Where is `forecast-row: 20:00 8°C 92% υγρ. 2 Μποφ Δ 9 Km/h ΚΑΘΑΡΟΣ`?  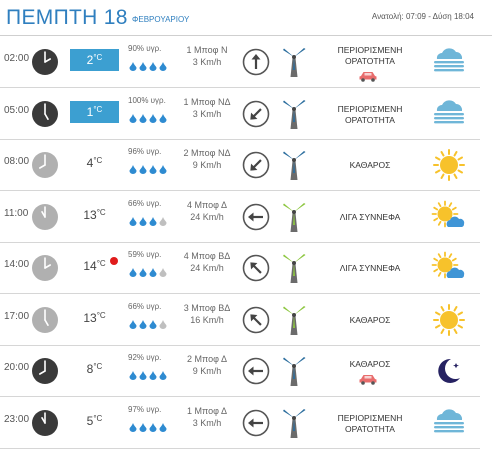
forecast-row: 20:00 8°C 92% υγρ. 2 Μποφ Δ 9 Km/h ΚΑΘΑΡΟΣ is located at coordinates (240, 371).